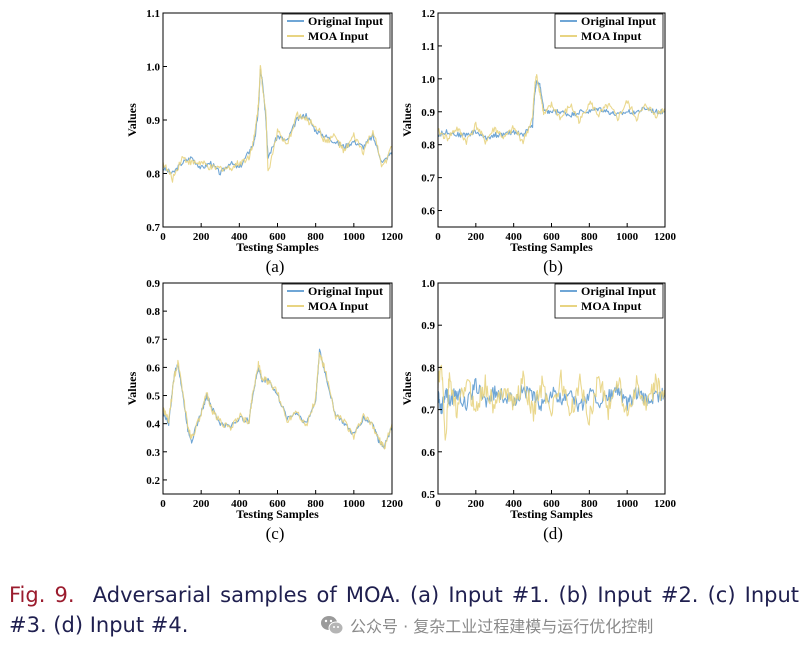 This screenshot has height=654, width=810. What do you see at coordinates (239, 237) in the screenshot?
I see `panel-1-xtick-label: 400` at bounding box center [239, 237].